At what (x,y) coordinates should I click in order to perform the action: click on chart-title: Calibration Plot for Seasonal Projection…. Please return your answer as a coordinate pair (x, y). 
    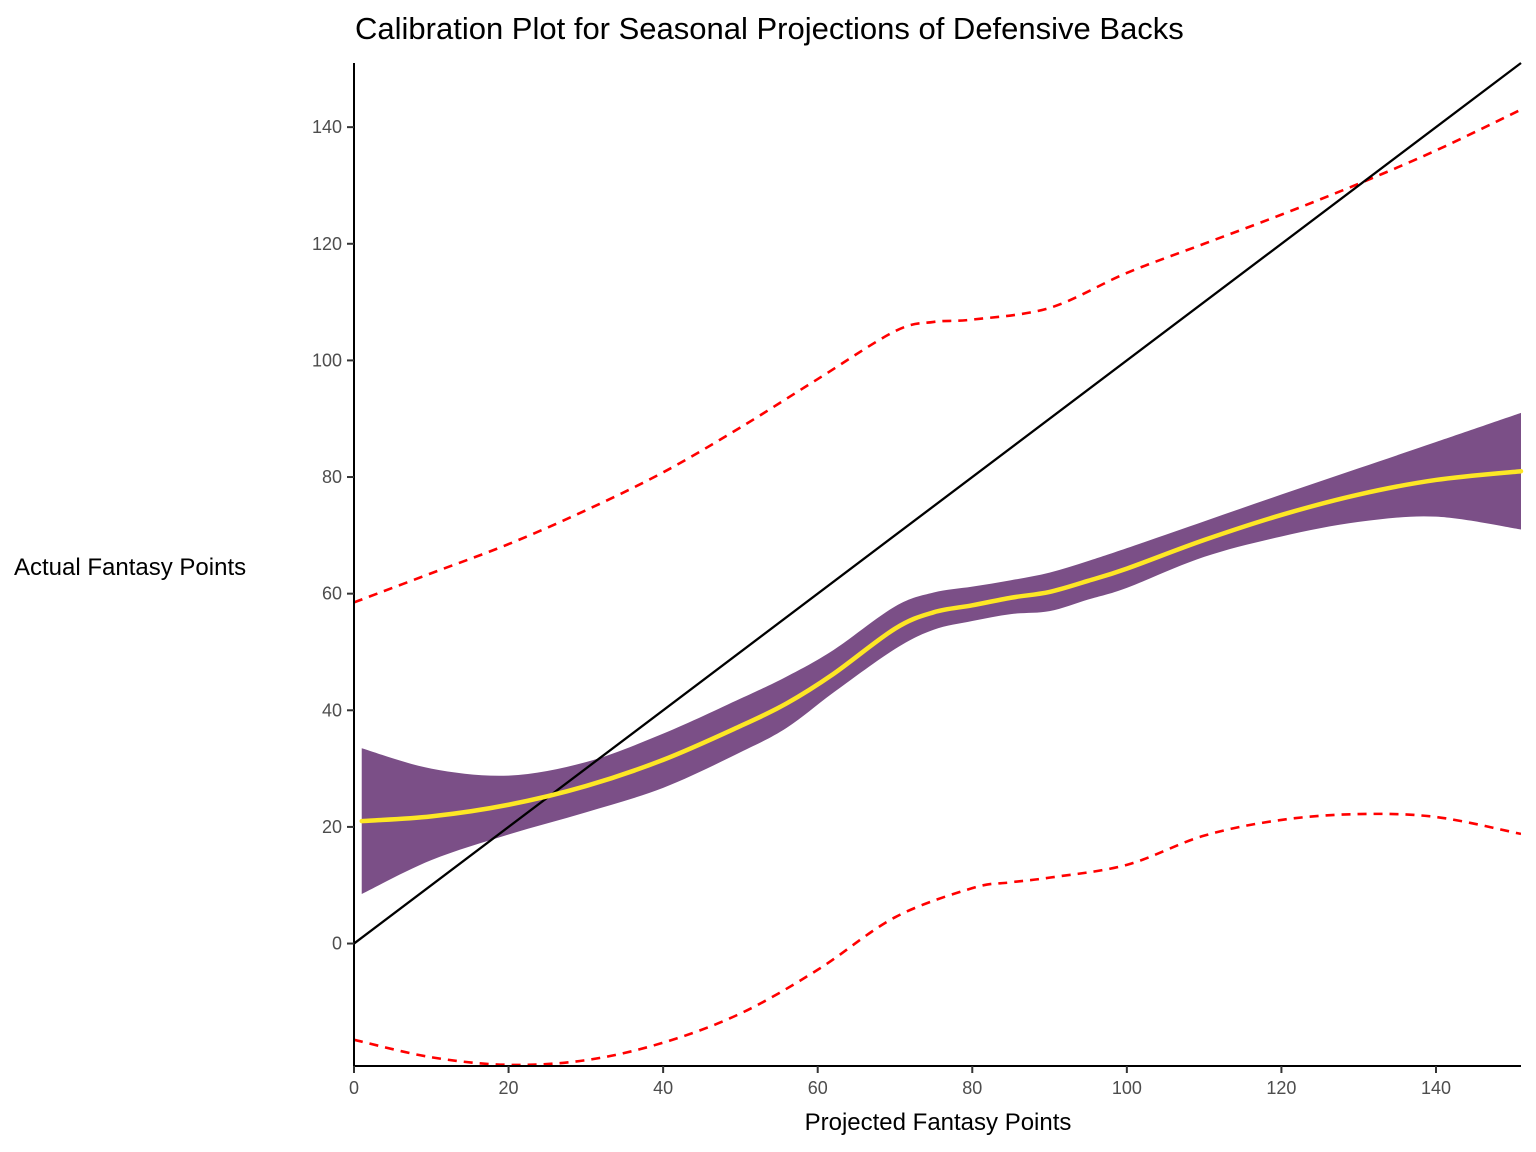
    Looking at the image, I should click on (769, 28).